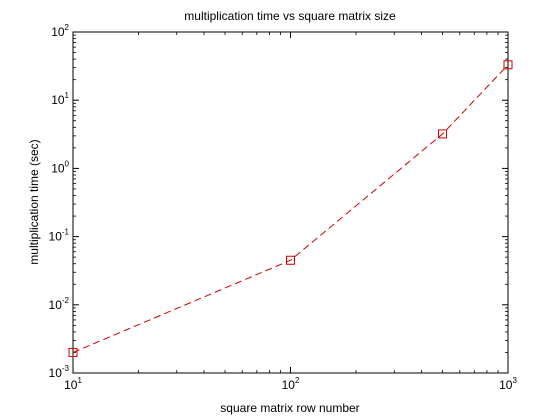  What do you see at coordinates (60, 31) in the screenshot?
I see `y-tick-label: 10²` at bounding box center [60, 31].